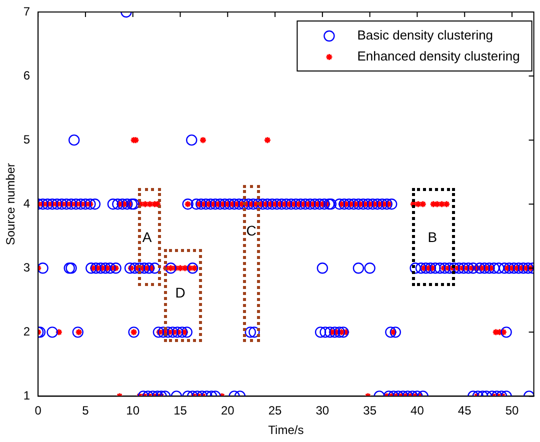 This screenshot has height=442, width=540. I want to click on y-axis-title: Source number, so click(11, 204).